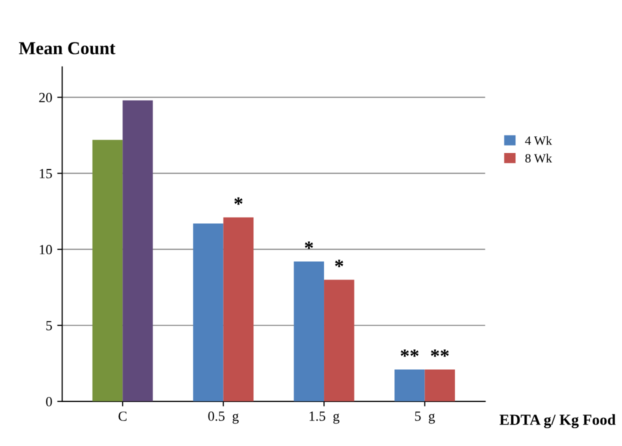 The width and height of the screenshot is (622, 446). I want to click on x-tick-label: 5 g, so click(425, 418).